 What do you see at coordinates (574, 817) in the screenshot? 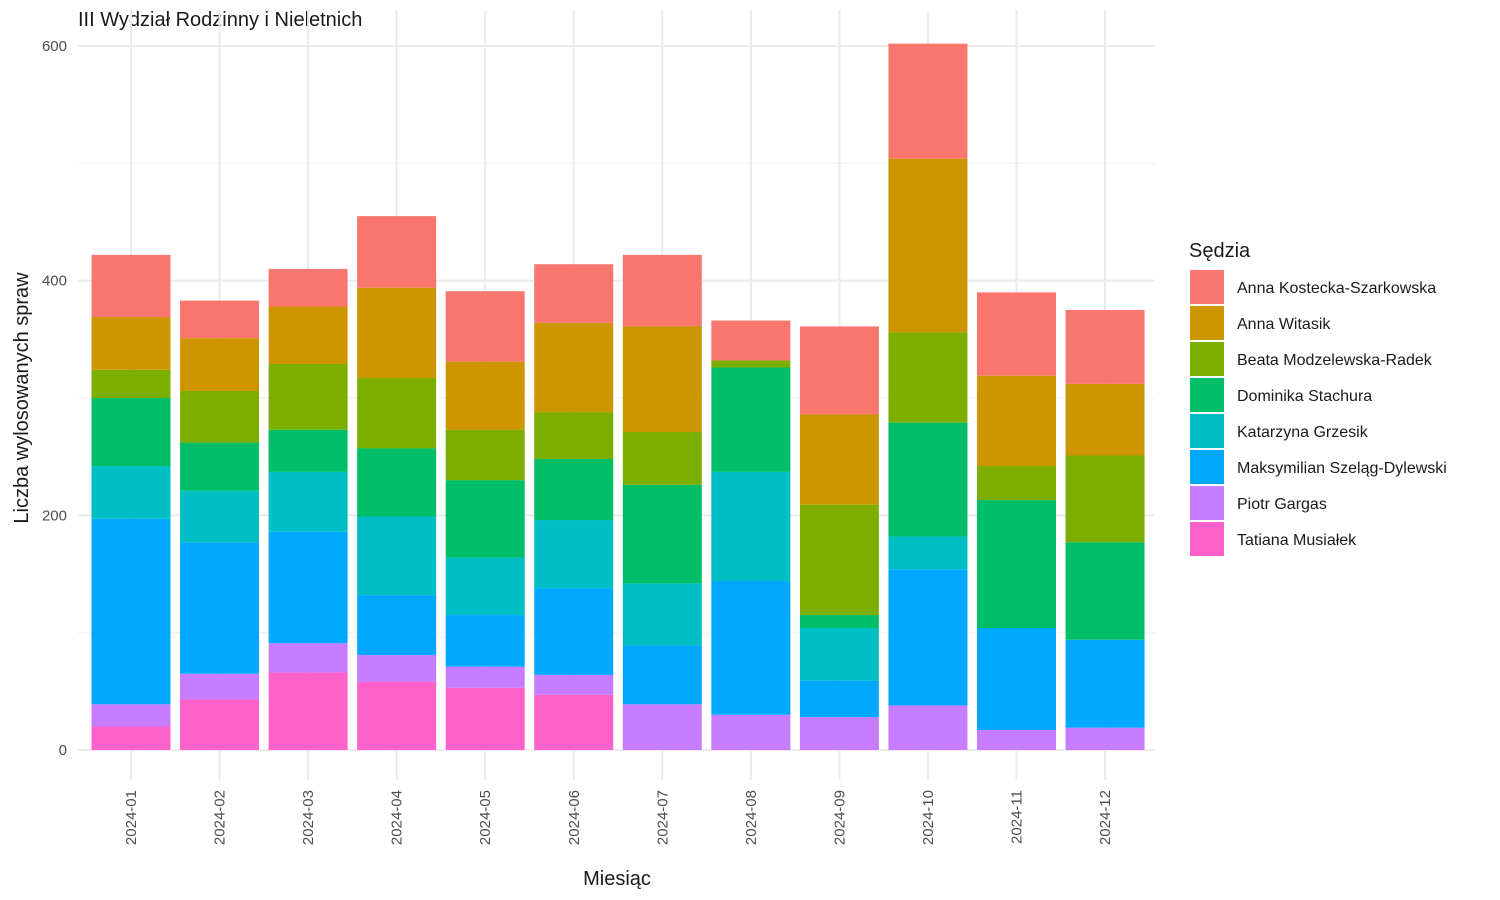
I see `x-tick-label: 2024-06` at bounding box center [574, 817].